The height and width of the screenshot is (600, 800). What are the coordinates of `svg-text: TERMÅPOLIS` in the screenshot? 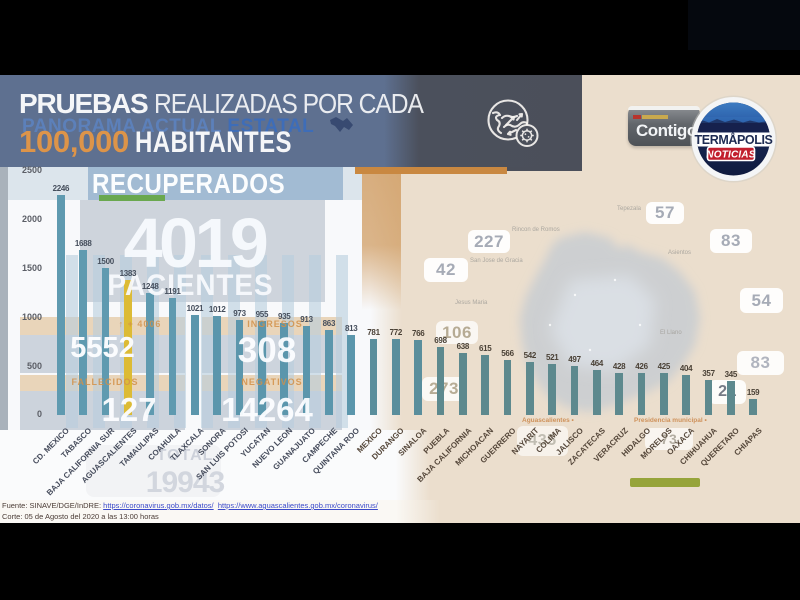 It's located at (734, 139).